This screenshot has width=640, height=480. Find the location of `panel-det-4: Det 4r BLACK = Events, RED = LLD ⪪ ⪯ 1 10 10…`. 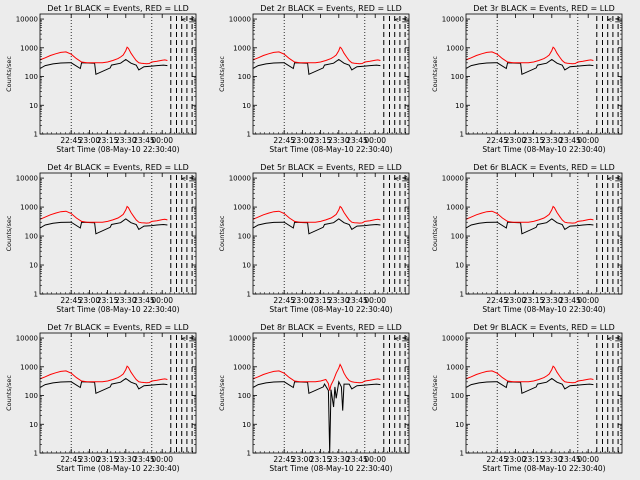

panel-det-4: Det 4r BLACK = Events, RED = LLD ⪪ ⪯ 1 10 10… is located at coordinates (101, 238).